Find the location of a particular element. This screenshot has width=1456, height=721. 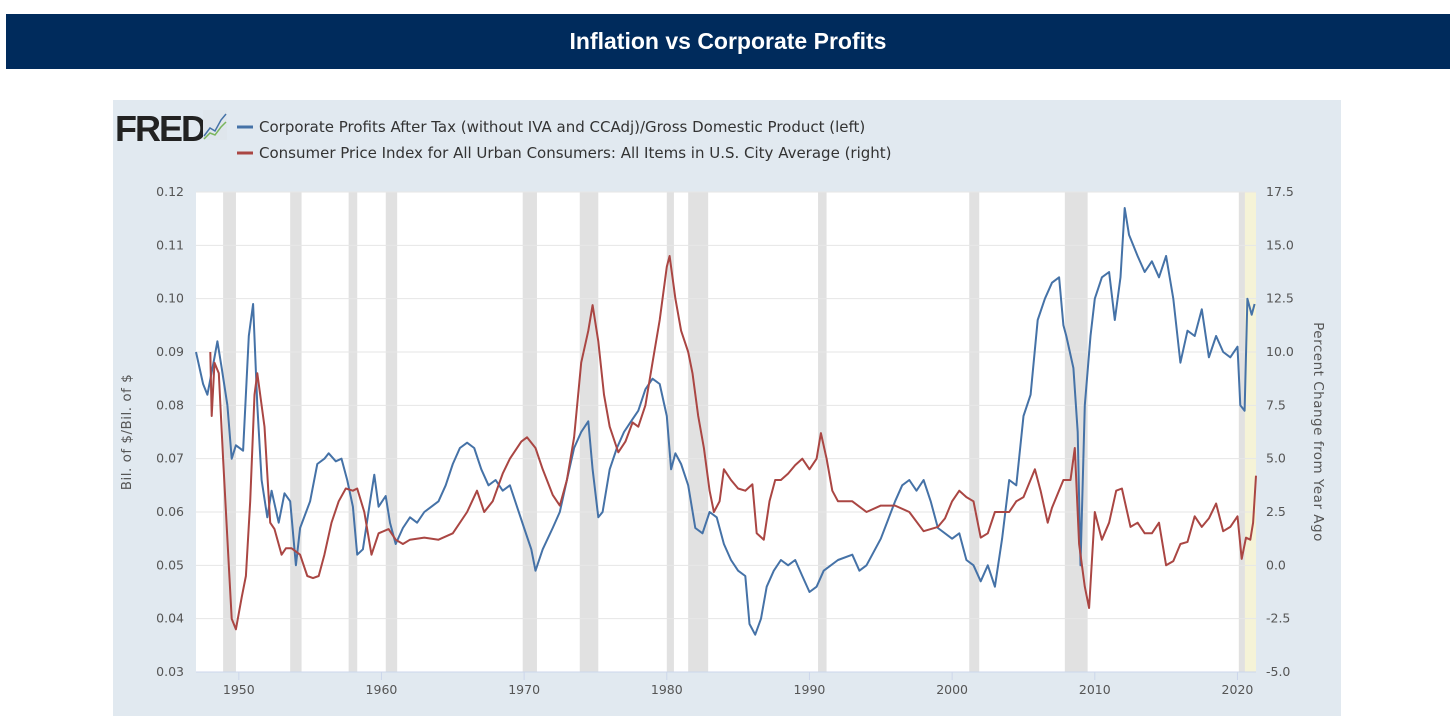

right-tick-label: 7.5 is located at coordinates (1276, 404).